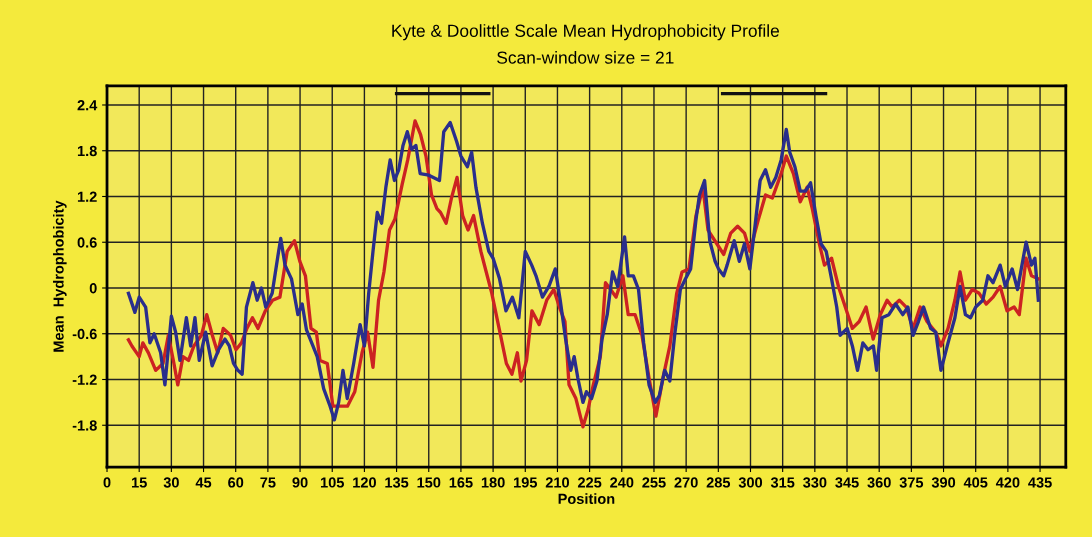 This screenshot has height=537, width=1092. I want to click on y-tick-label: 1.8, so click(87, 151).